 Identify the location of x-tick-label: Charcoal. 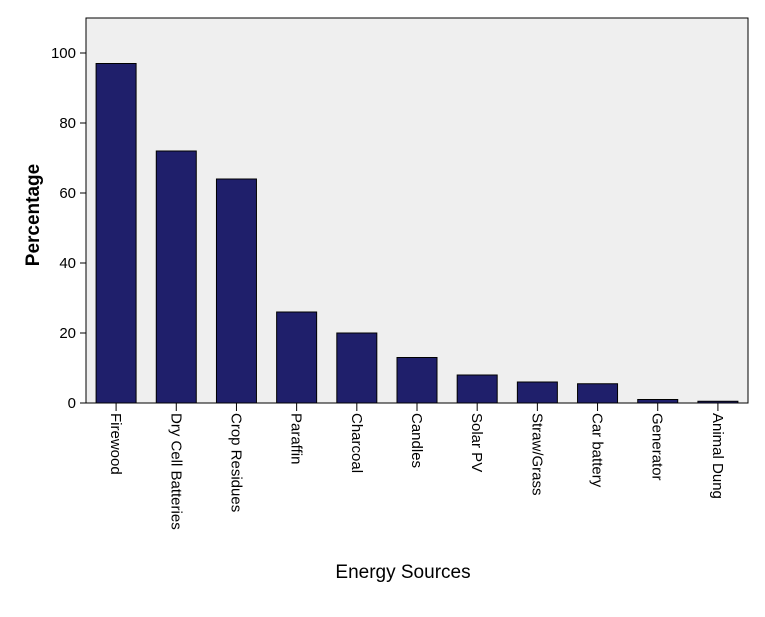
(356, 443).